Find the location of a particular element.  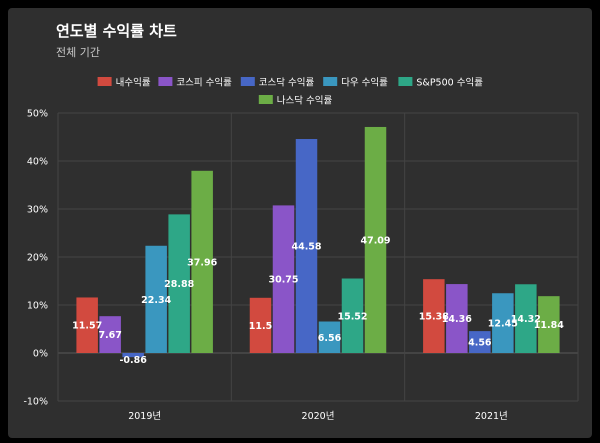

data-label: 22.34 is located at coordinates (156, 300).